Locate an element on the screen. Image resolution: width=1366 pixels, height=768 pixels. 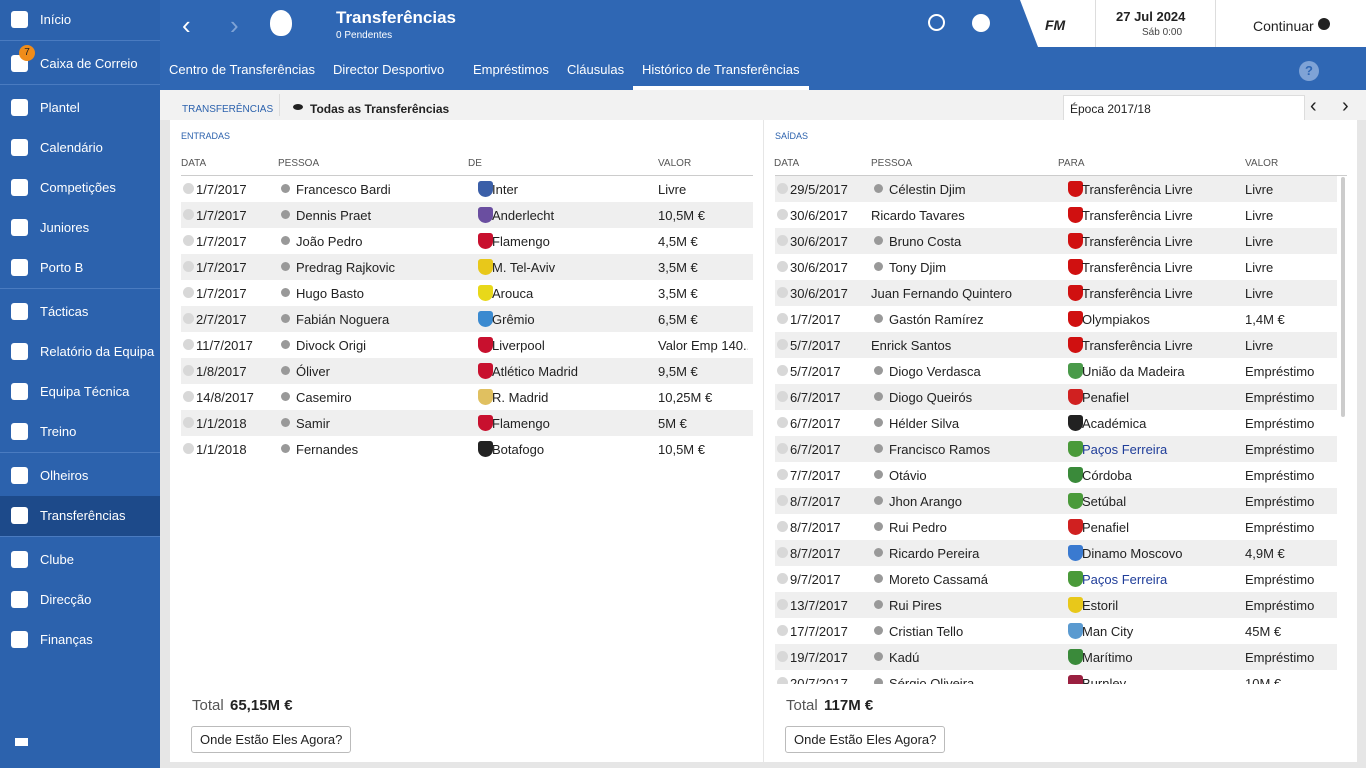
table-row: 13/7/2017 Rui Pires Estoril Empréstimo is located at coordinates (1056, 605).